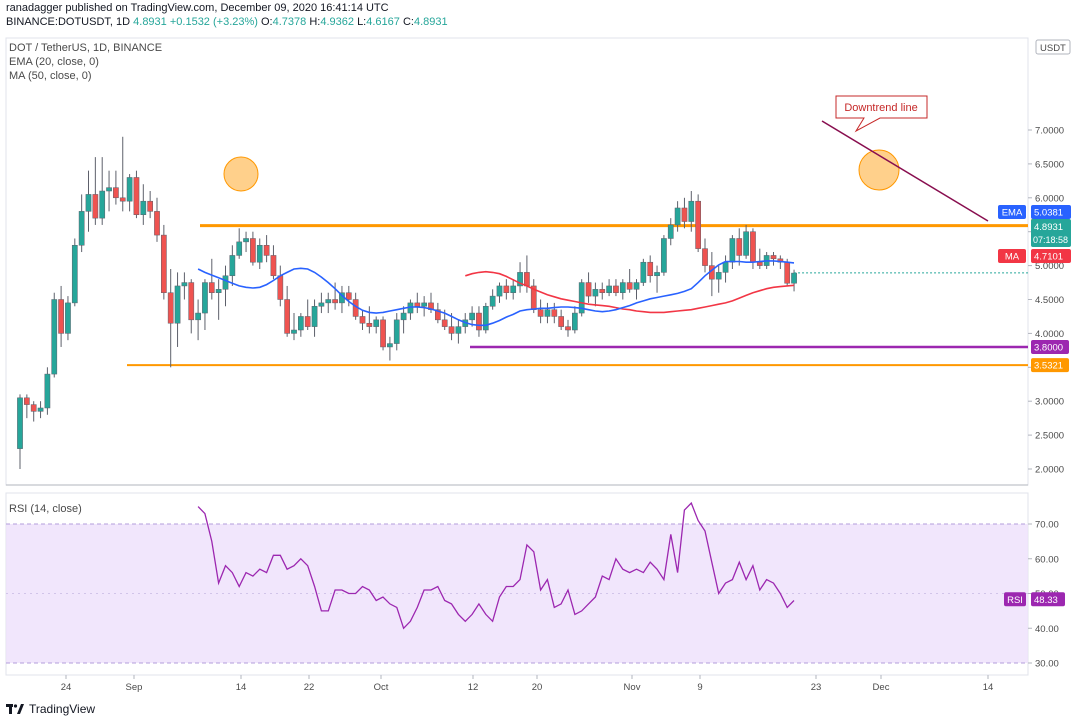 The image size is (1080, 719). What do you see at coordinates (1048, 257) in the screenshot?
I see `ma-value-text: 4.7101` at bounding box center [1048, 257].